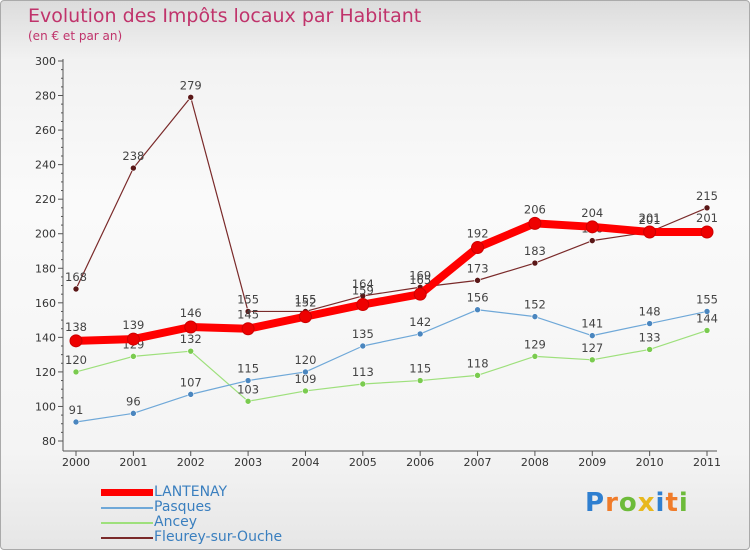  Describe the element at coordinates (646, 503) in the screenshot. I see `logo-letter: x` at that location.